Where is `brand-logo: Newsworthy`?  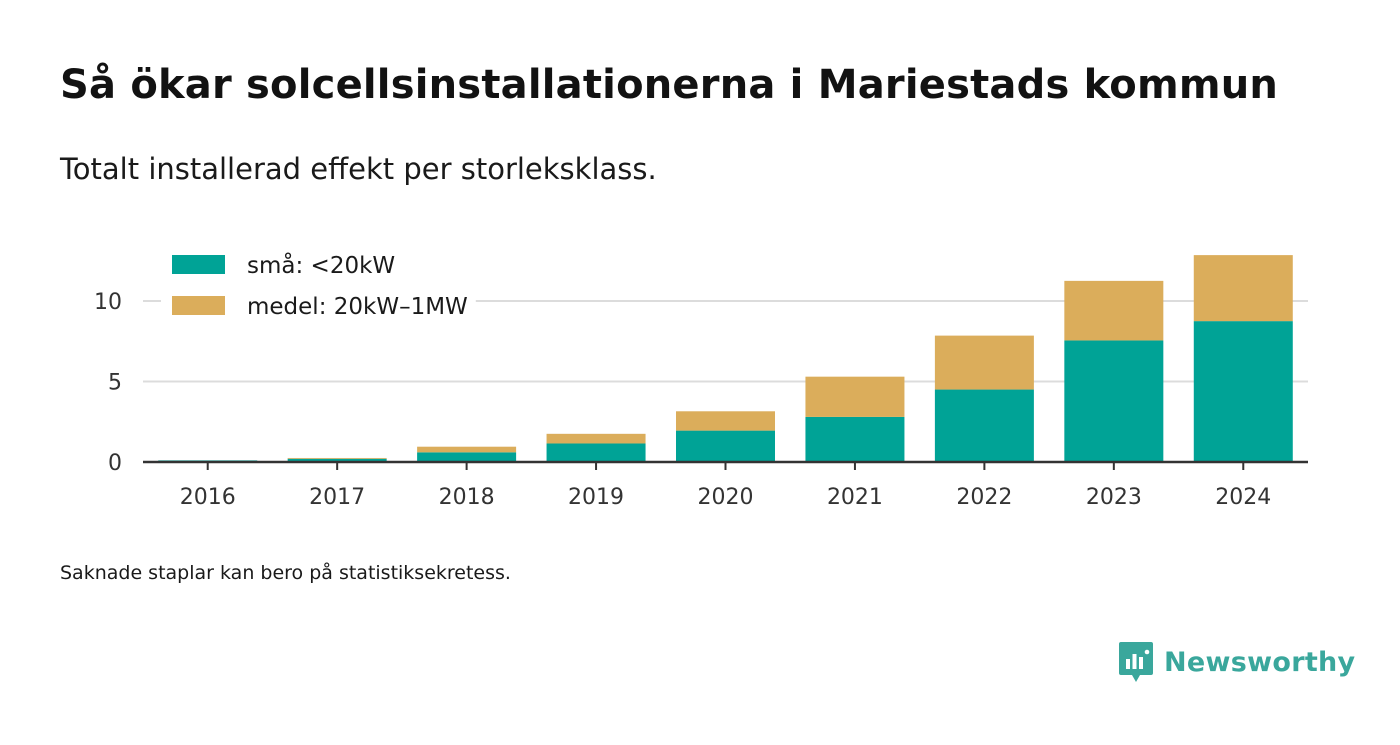
brand-logo: Newsworthy is located at coordinates (1236, 662).